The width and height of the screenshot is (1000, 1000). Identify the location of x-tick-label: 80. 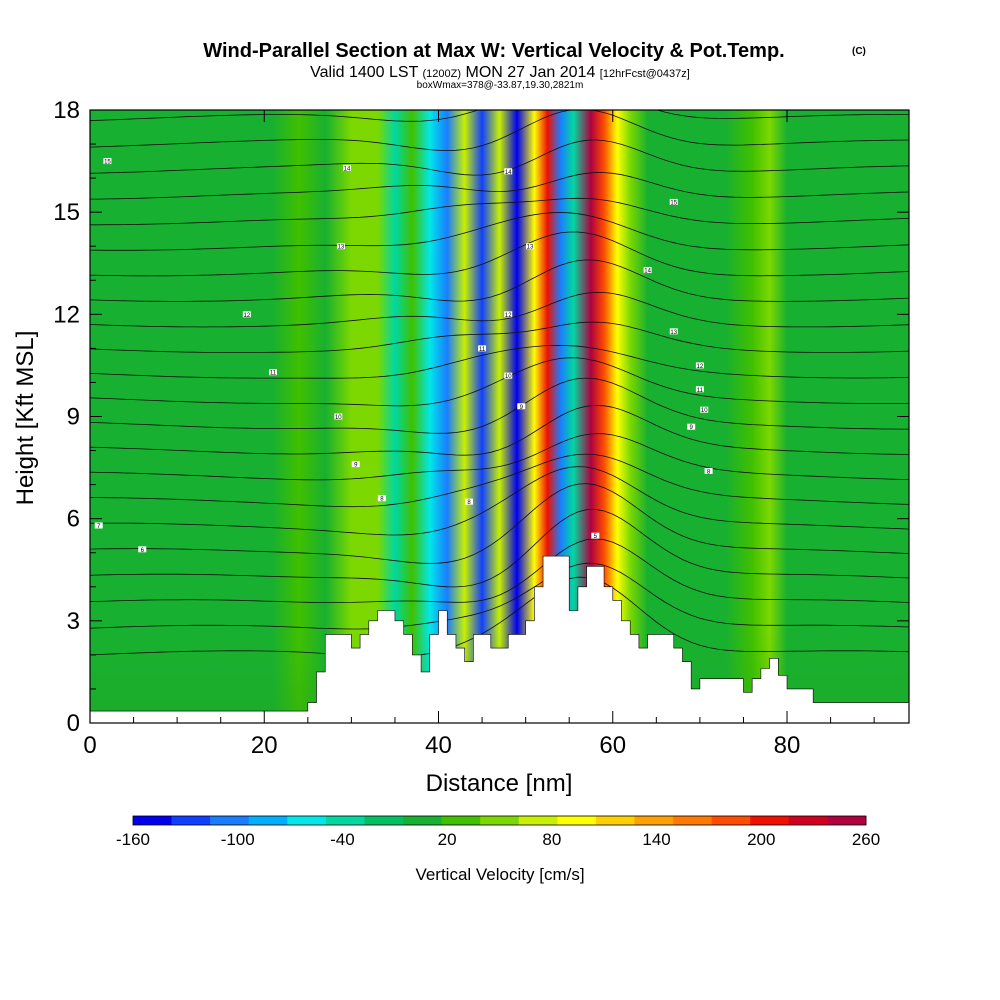
(787, 745).